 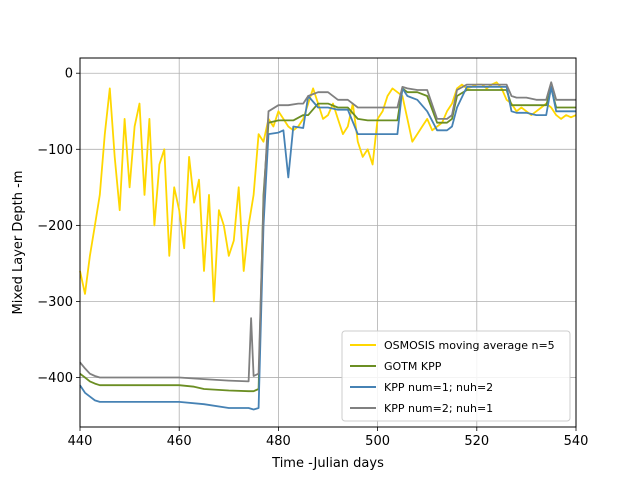 What do you see at coordinates (18, 243) in the screenshot?
I see `y-axis-label: Mixed Layer Depth -m` at bounding box center [18, 243].